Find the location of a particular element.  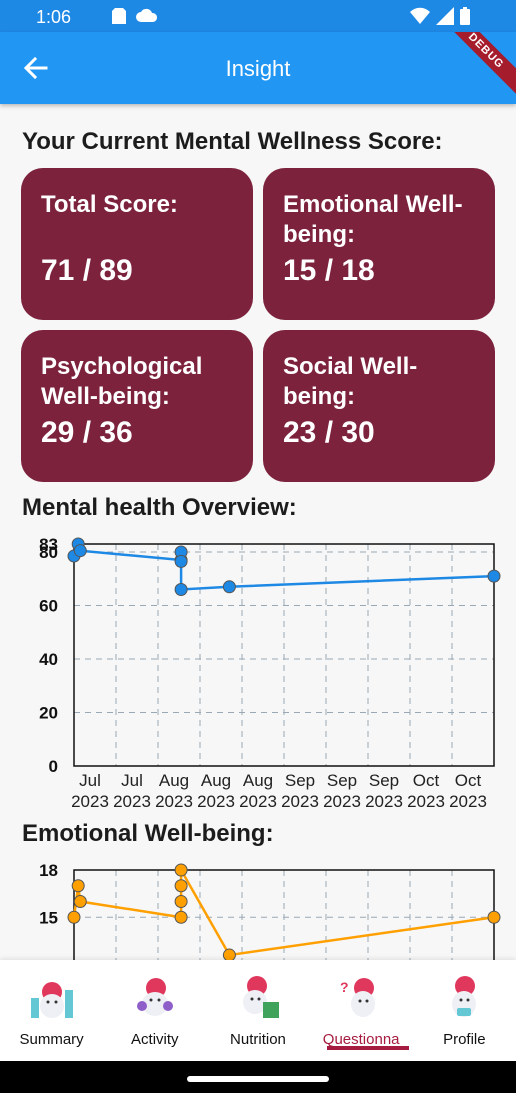

card-label: Social Well-being: is located at coordinates (350, 381).